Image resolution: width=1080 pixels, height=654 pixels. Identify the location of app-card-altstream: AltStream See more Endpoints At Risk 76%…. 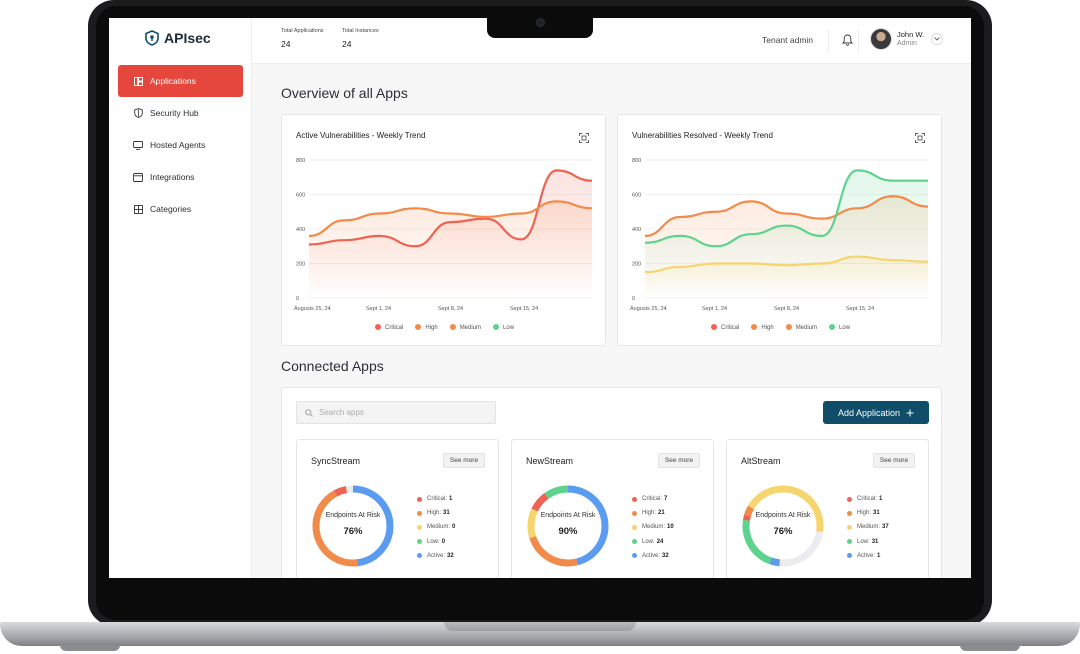
(827, 508).